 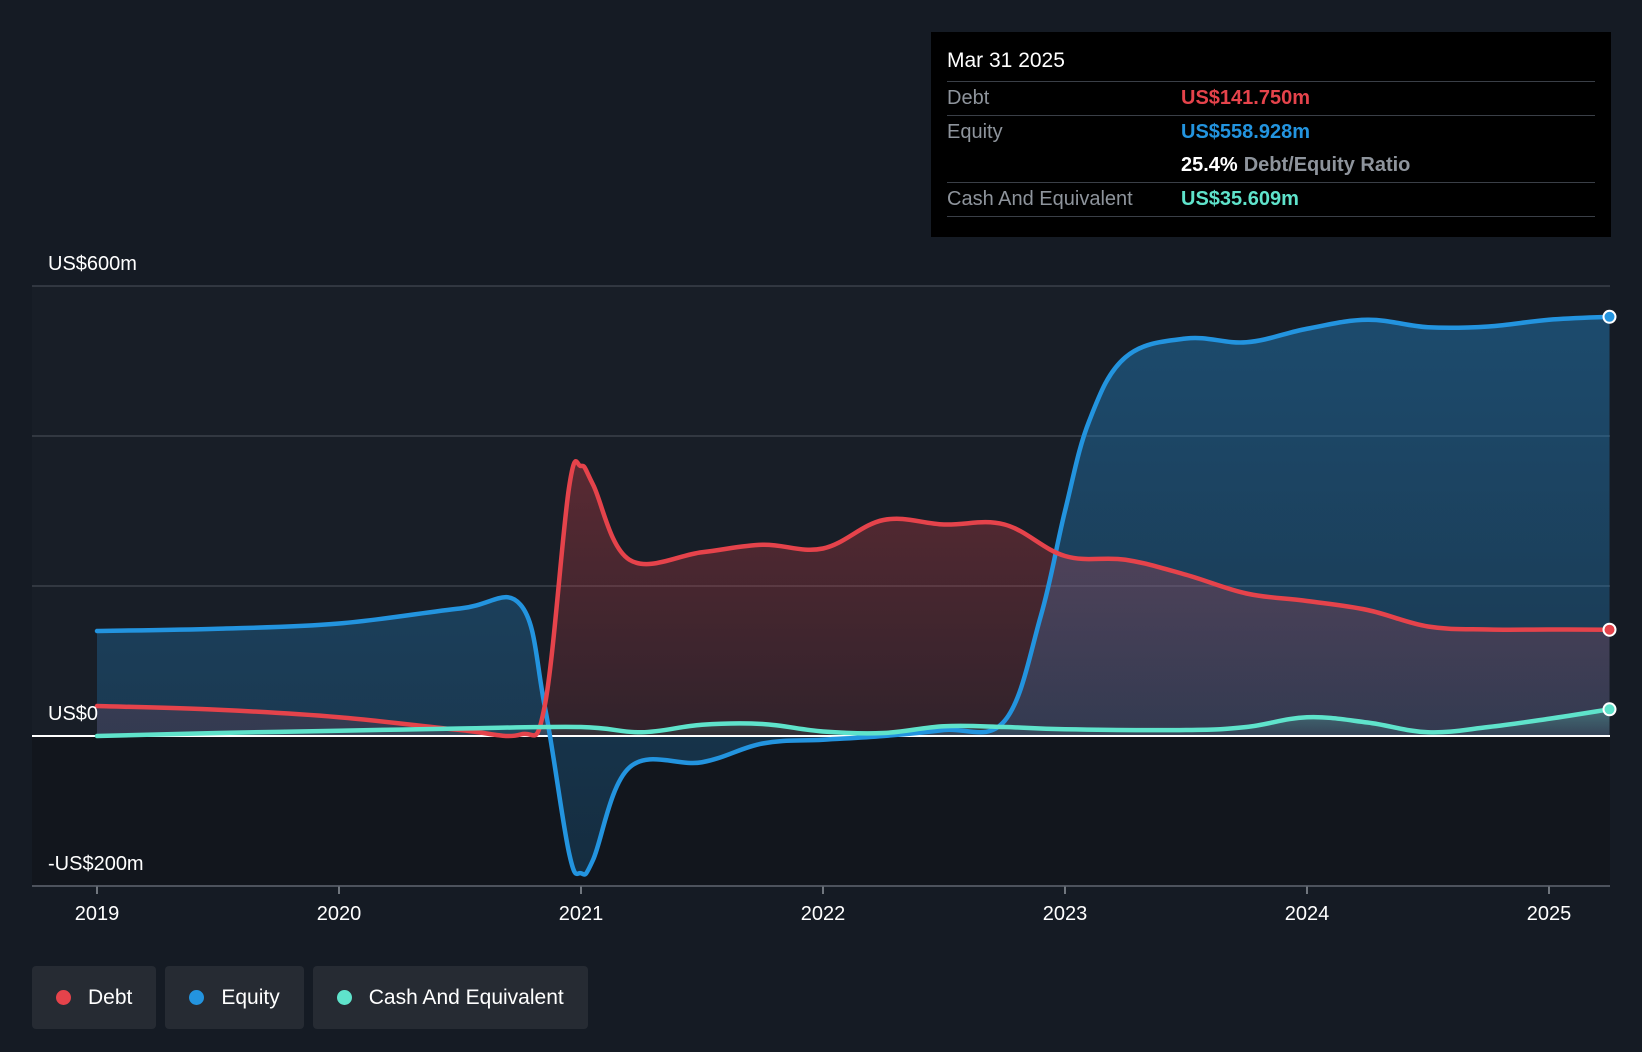 I want to click on cash-dot-icon, so click(x=344, y=997).